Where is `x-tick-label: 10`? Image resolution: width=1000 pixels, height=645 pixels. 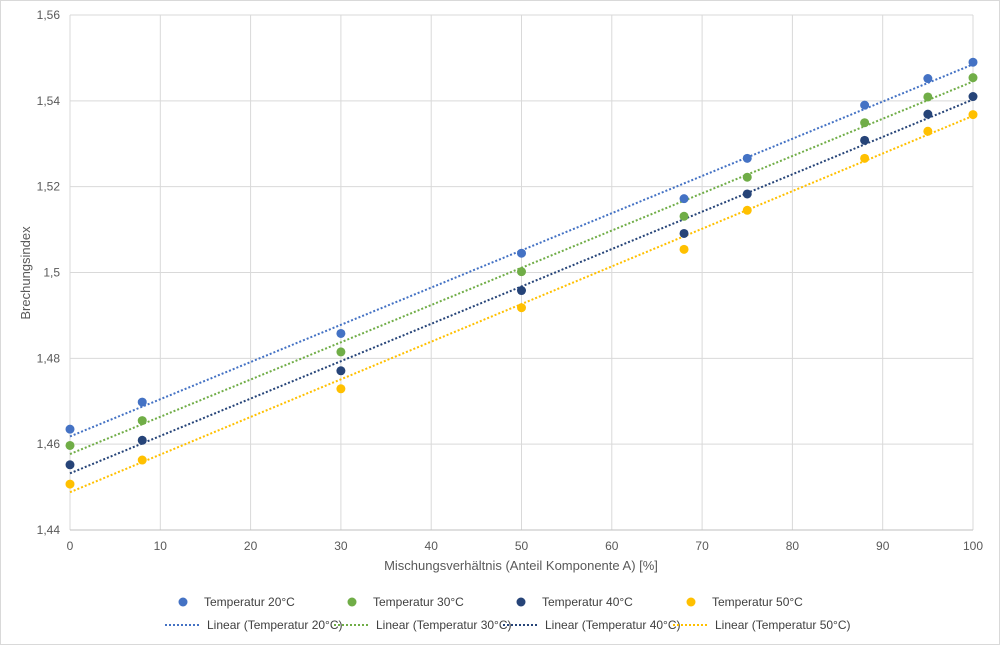
x-tick-label: 10 is located at coordinates (161, 546).